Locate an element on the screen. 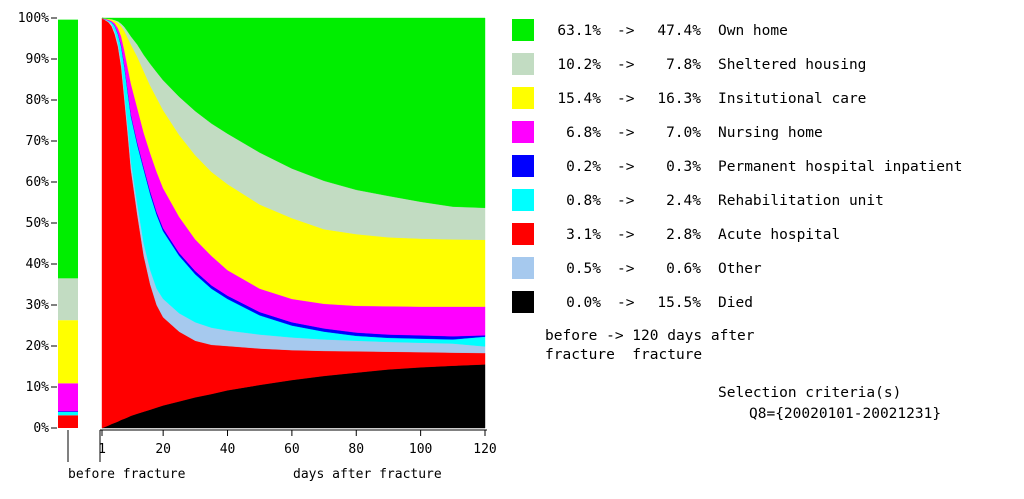  legend-swatch-permanent-hospital-inpatient is located at coordinates (523, 166).